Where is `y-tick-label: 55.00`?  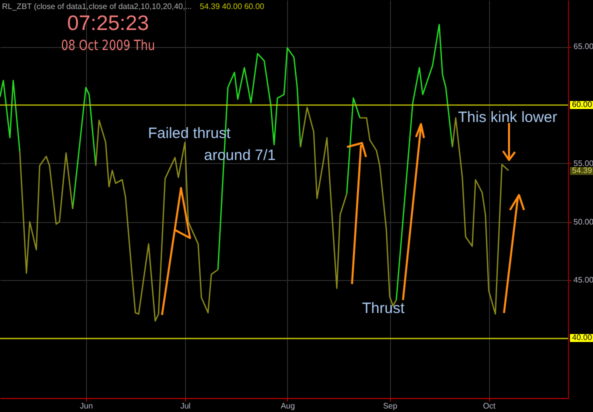 y-tick-label: 55.00 is located at coordinates (583, 163).